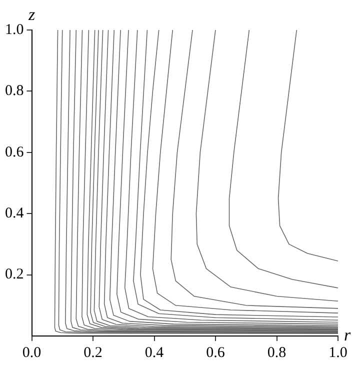 This screenshot has width=360, height=369. What do you see at coordinates (93, 352) in the screenshot?
I see `x-tick-label: 0.2` at bounding box center [93, 352].